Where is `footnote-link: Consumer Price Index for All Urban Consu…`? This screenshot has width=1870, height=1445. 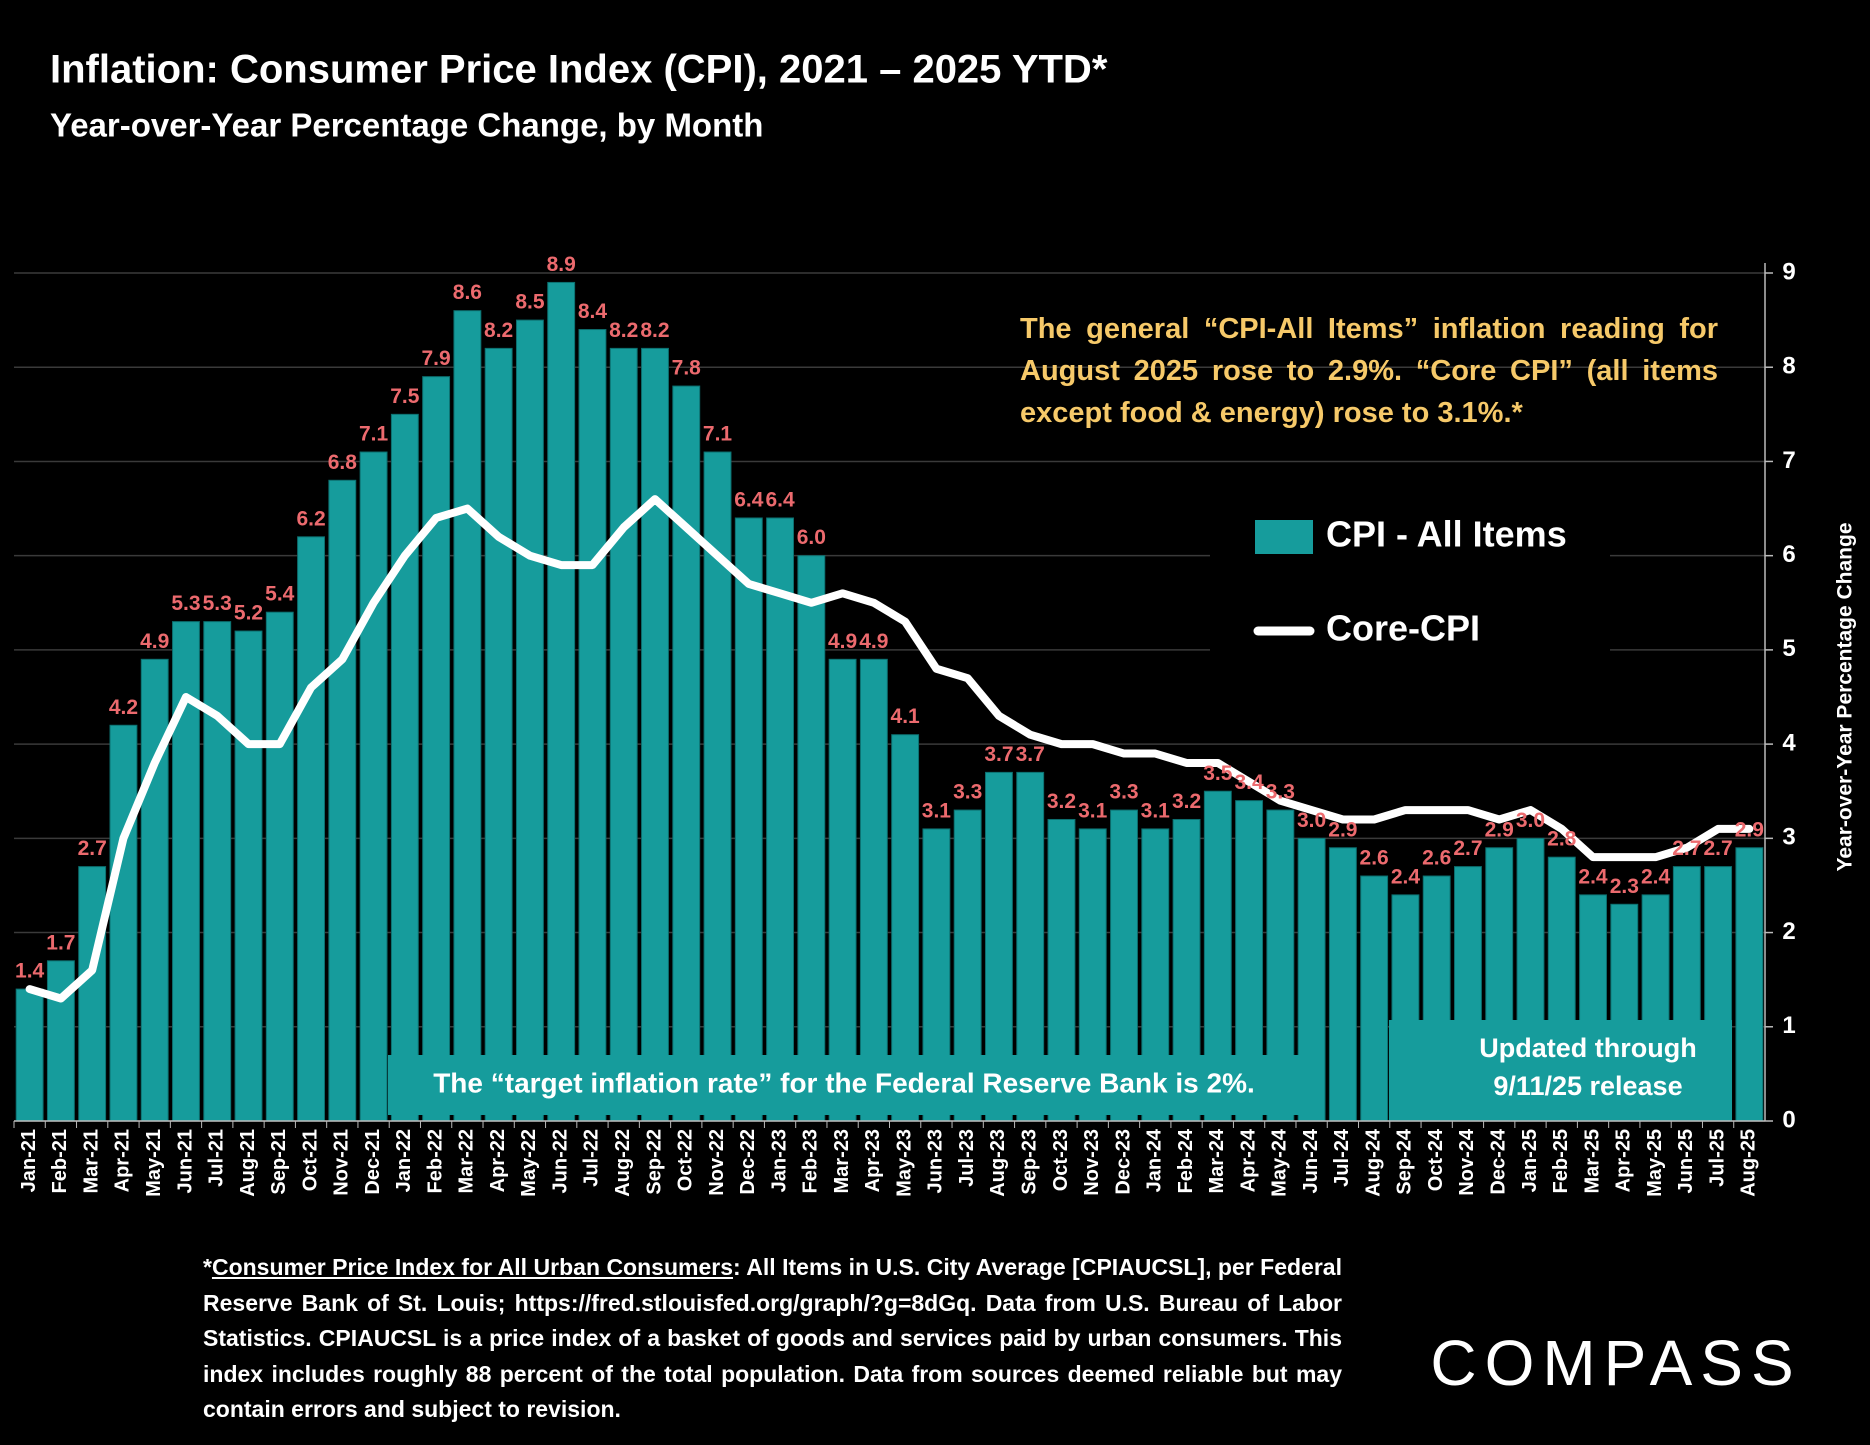 footnote-link: Consumer Price Index for All Urban Consu… is located at coordinates (472, 1267).